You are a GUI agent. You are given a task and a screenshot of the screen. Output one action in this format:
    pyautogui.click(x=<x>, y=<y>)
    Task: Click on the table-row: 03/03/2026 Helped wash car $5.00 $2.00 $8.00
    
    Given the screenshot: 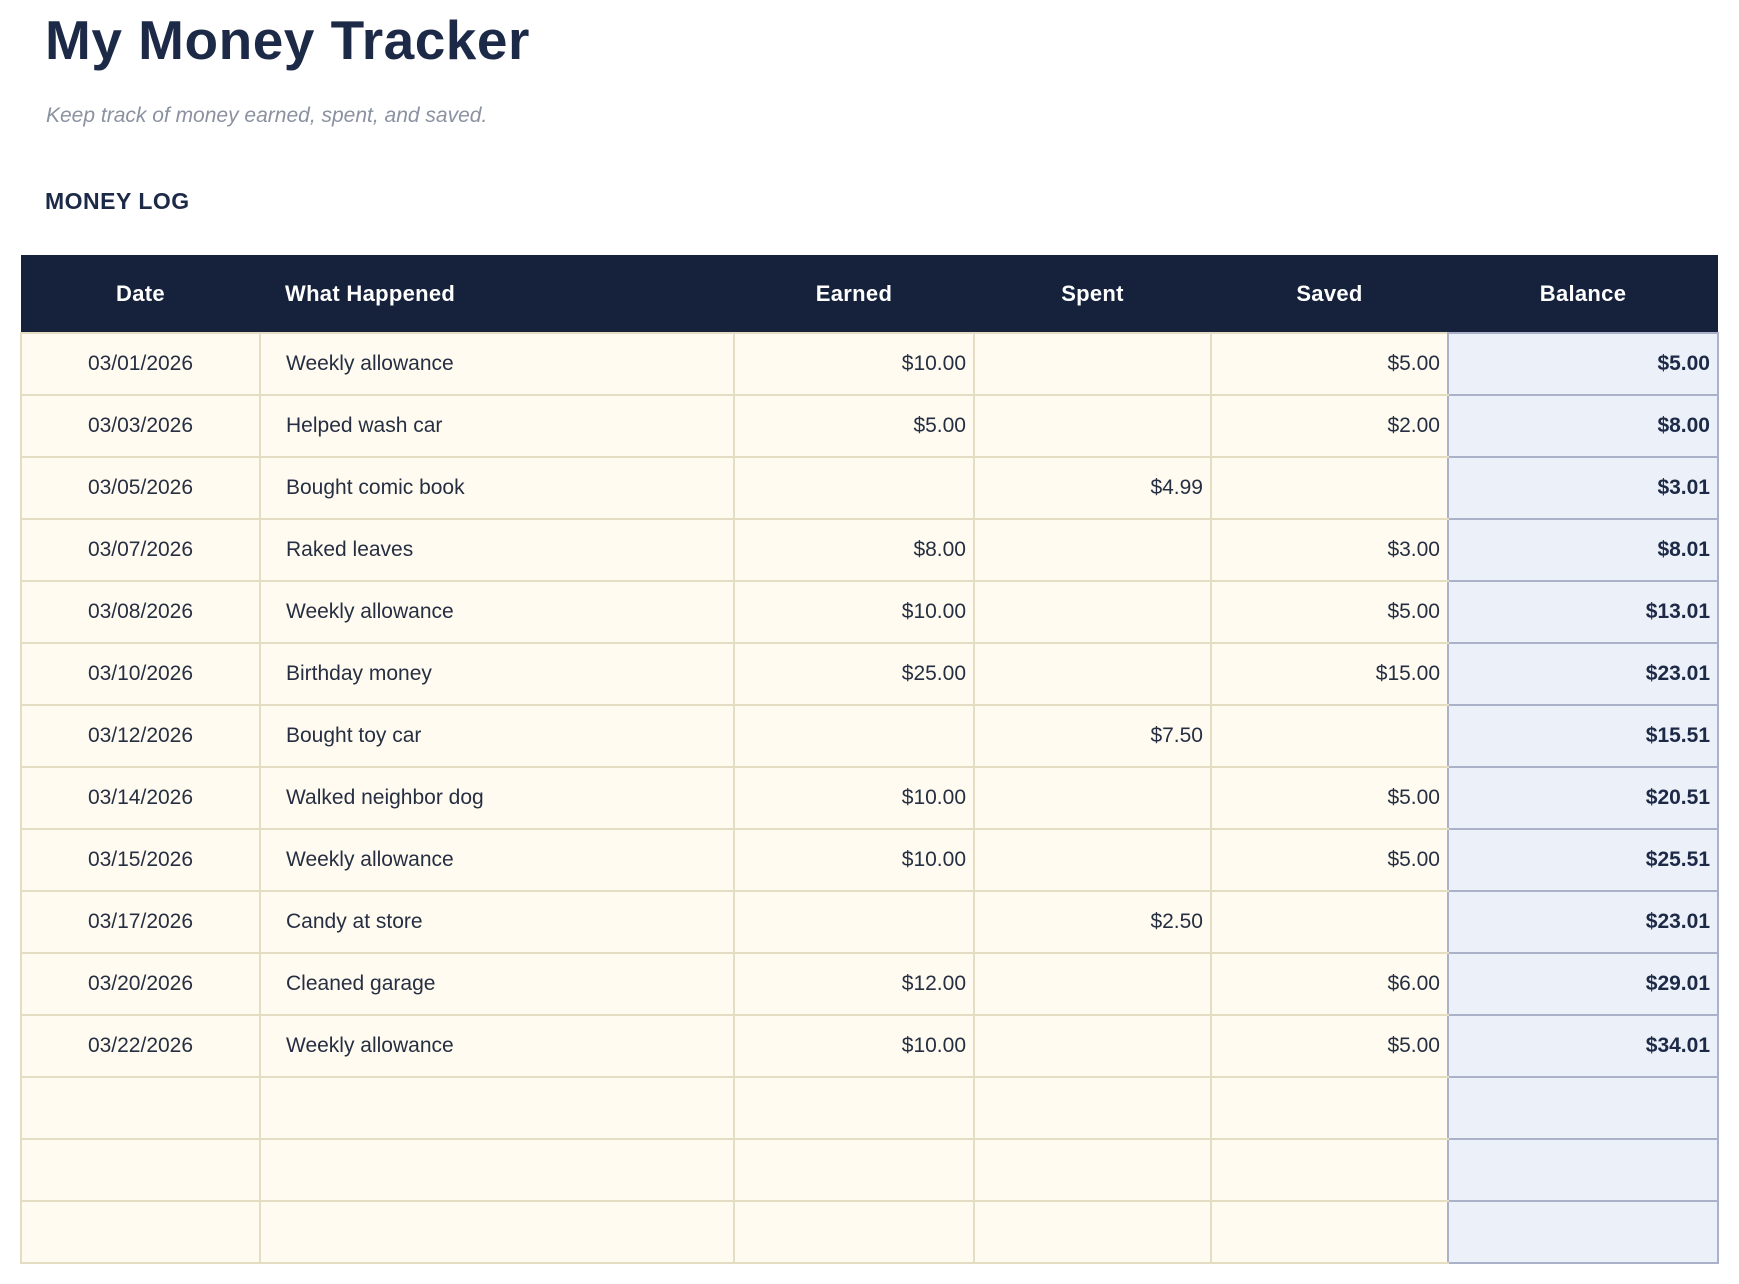 What is the action you would take?
    pyautogui.click(x=869, y=426)
    